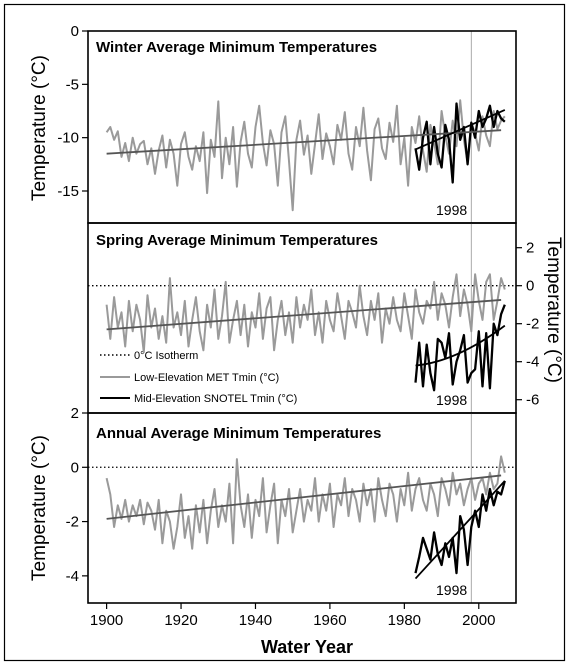 Image resolution: width=569 pixels, height=665 pixels. I want to click on spring-1998-marker-label: 1998, so click(451, 400).